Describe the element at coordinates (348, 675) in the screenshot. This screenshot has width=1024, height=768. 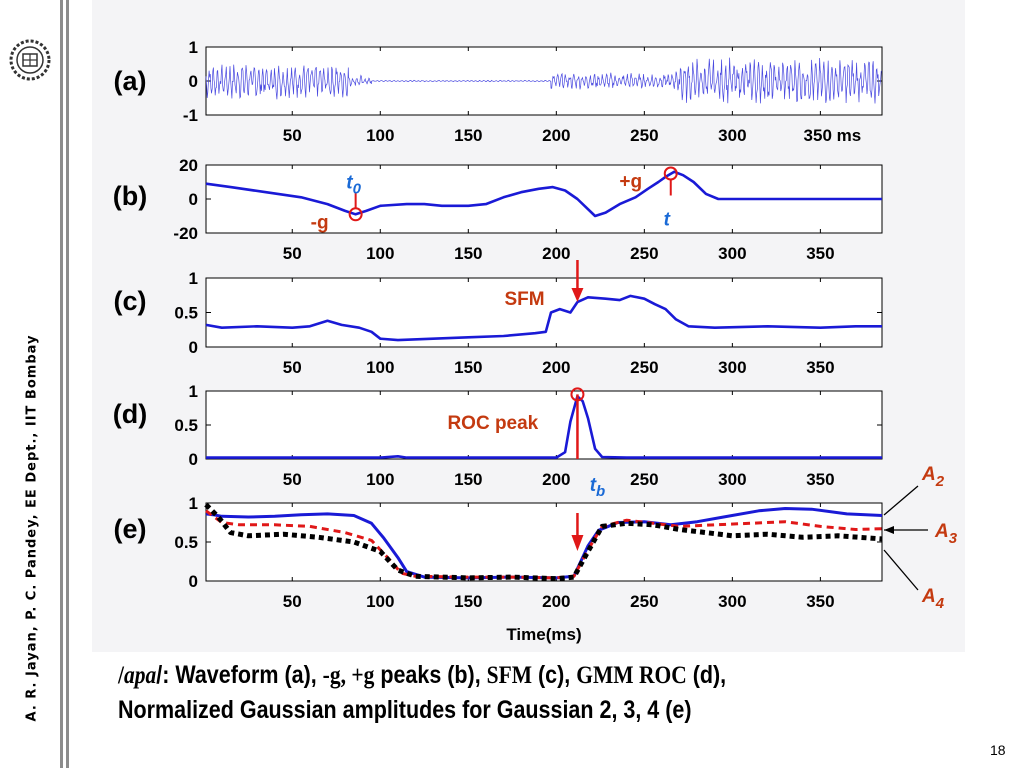
I see `caption-g-peaks: -g, +g` at that location.